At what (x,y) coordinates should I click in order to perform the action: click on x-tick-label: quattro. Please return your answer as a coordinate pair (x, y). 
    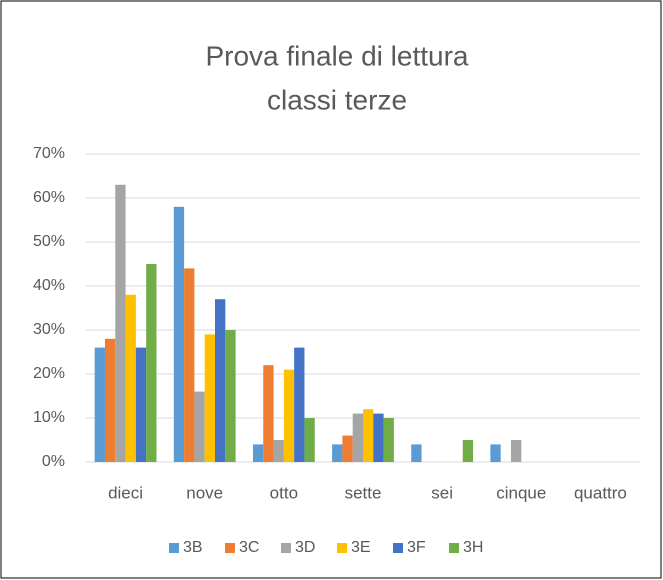
    Looking at the image, I should click on (600, 492).